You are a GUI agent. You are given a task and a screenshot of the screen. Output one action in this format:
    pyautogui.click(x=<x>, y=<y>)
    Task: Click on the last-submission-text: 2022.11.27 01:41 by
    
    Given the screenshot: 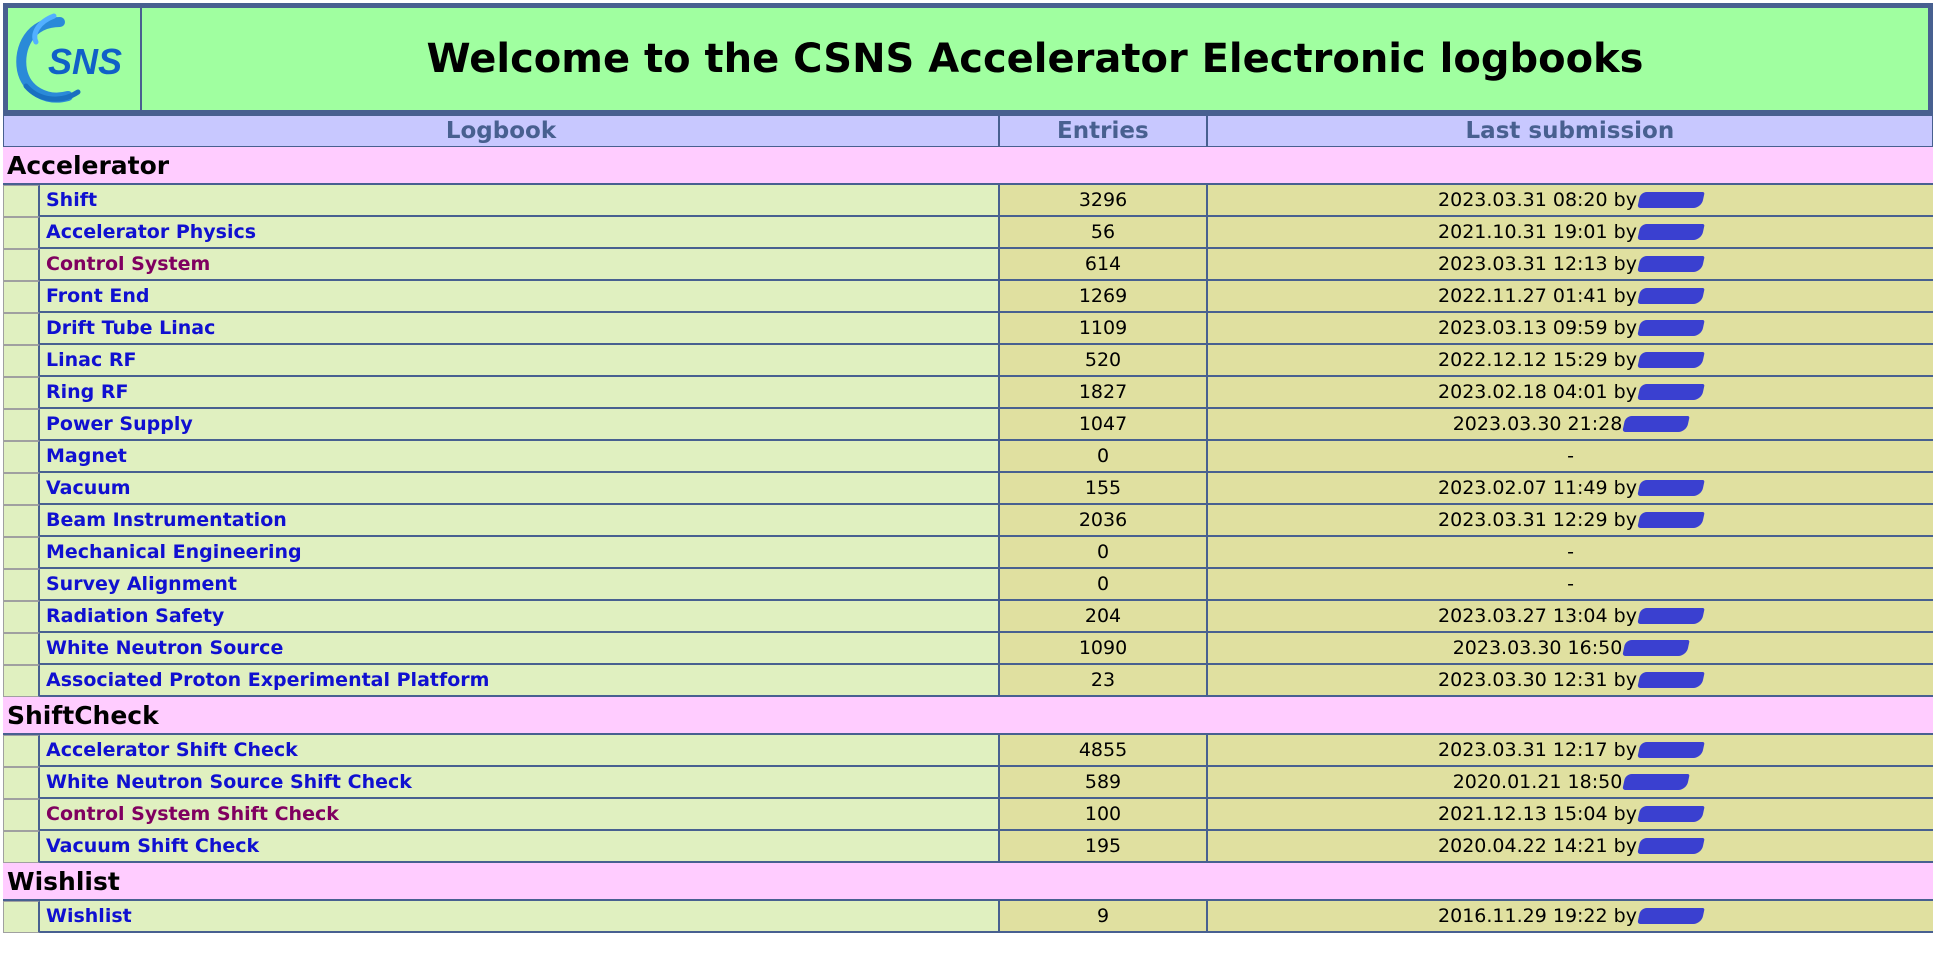 What is the action you would take?
    pyautogui.click(x=1537, y=296)
    